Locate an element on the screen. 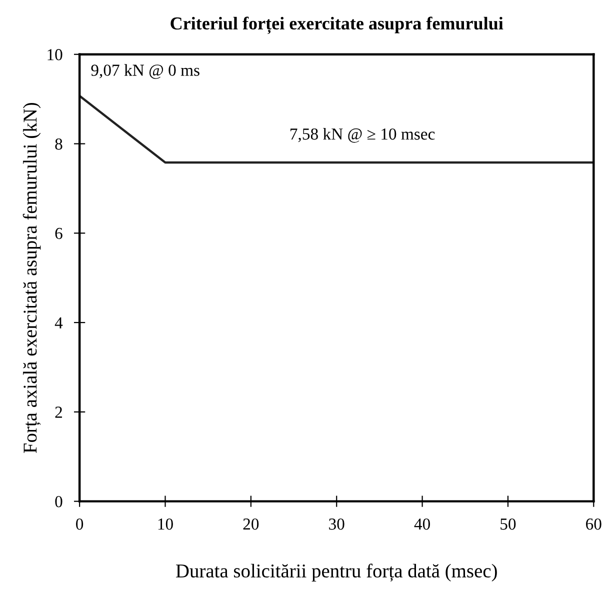 The height and width of the screenshot is (604, 612). y-tick-label: 4 is located at coordinates (58, 322).